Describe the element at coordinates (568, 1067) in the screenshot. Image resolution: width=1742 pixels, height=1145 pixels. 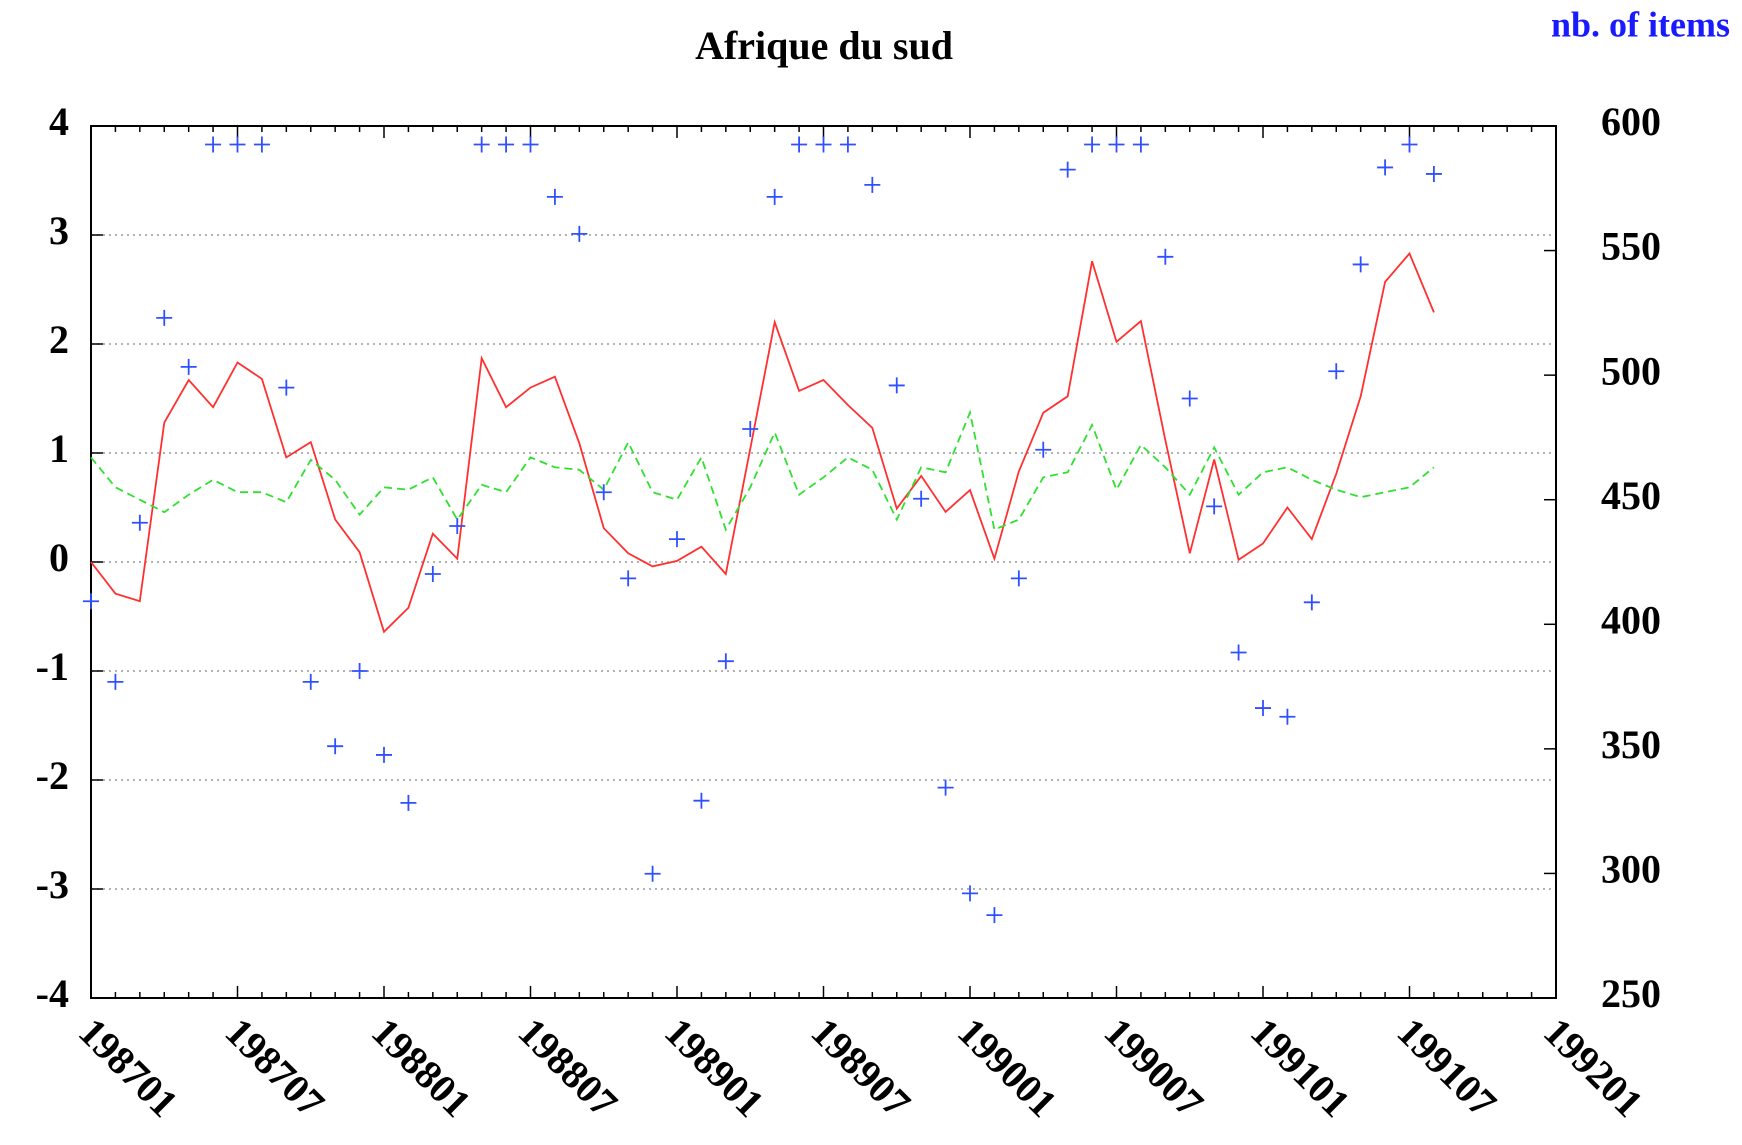
I see `x-tick-label: 198807` at that location.